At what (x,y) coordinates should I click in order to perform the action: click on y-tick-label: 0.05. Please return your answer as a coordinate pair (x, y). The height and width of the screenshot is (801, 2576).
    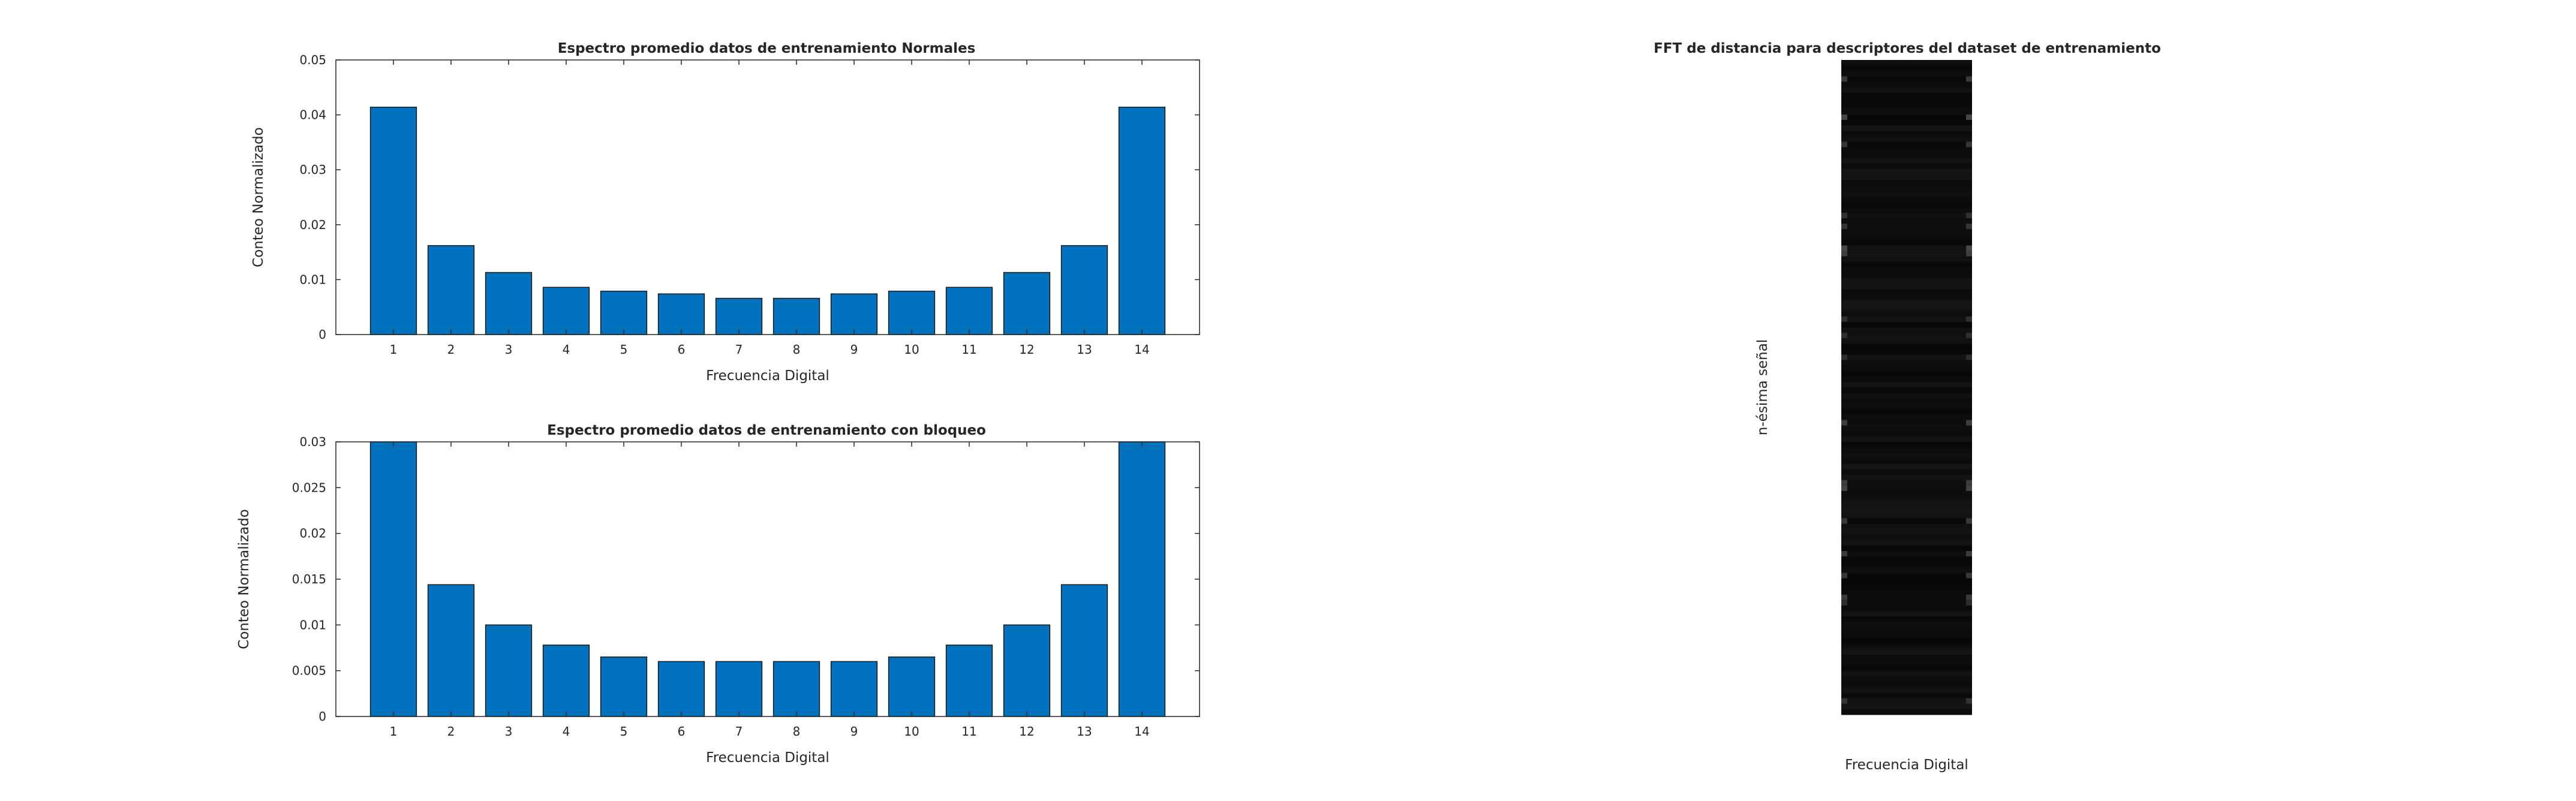
    Looking at the image, I should click on (313, 60).